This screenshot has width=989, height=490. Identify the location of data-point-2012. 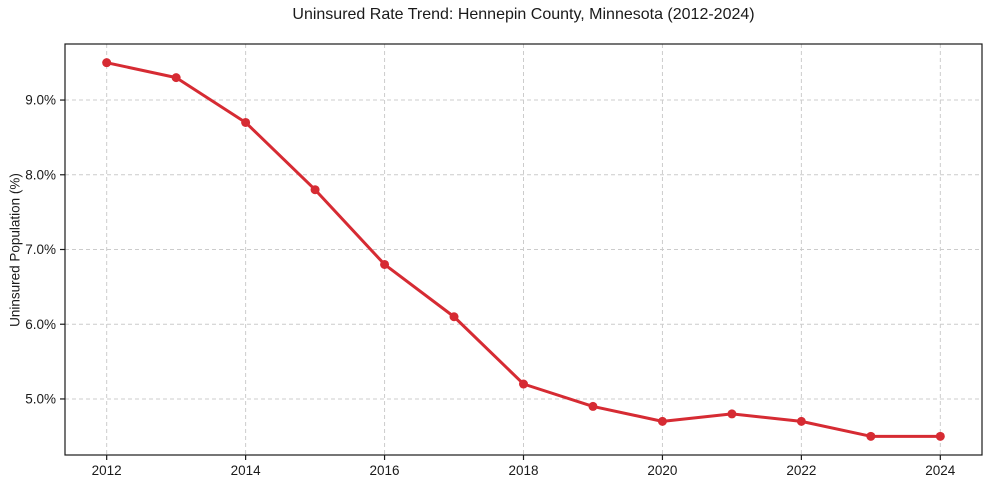
(107, 63).